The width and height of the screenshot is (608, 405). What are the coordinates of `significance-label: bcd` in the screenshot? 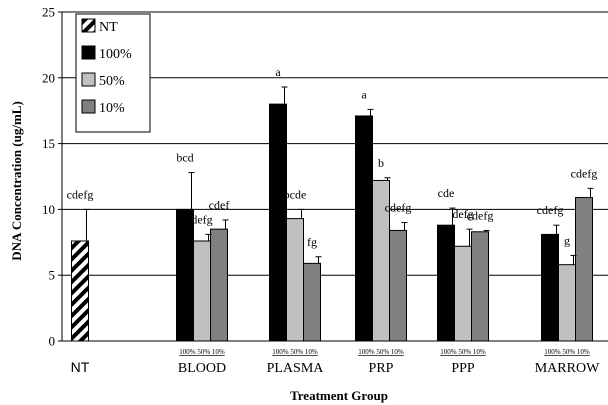 It's located at (184, 158).